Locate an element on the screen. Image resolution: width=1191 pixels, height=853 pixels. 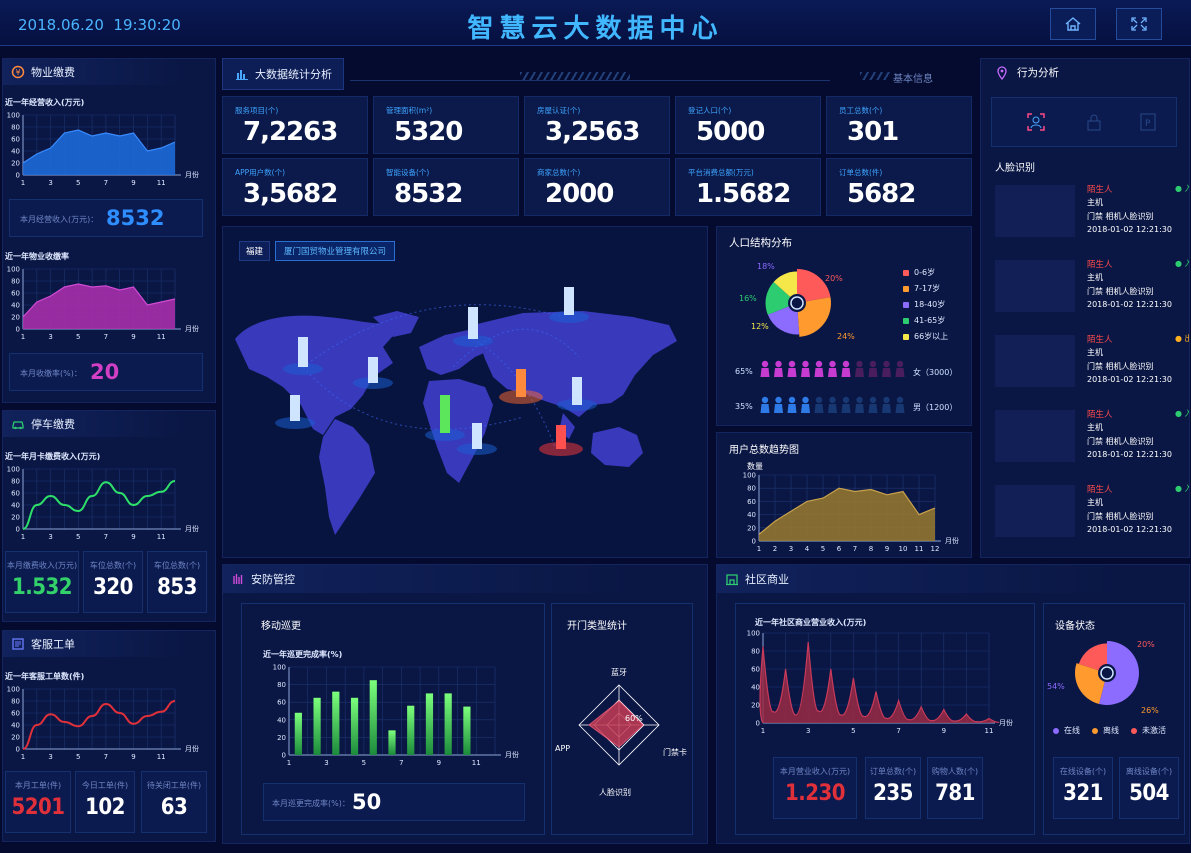
legend-label: 0-6岁 is located at coordinates (925, 272).